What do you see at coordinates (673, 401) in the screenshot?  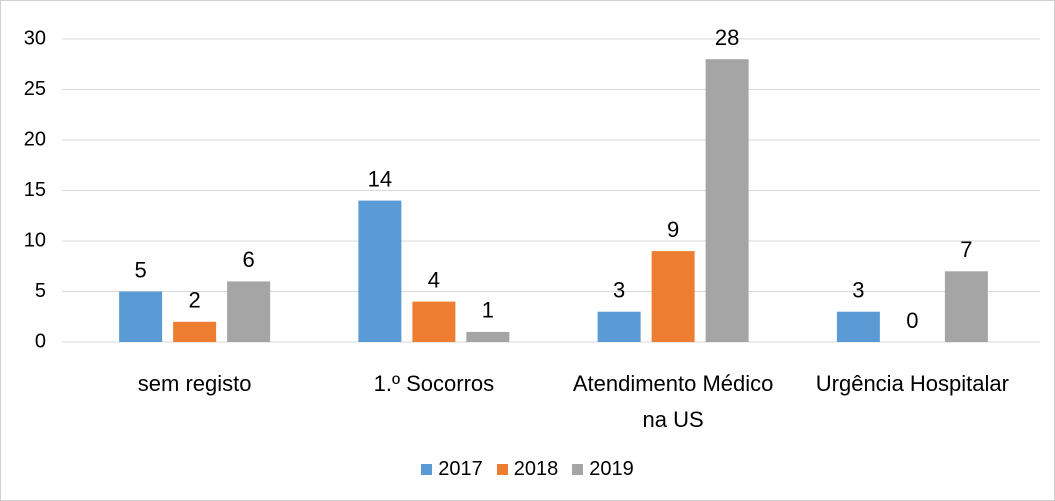 I see `x-tick-label: Atendimento Médico na US` at bounding box center [673, 401].